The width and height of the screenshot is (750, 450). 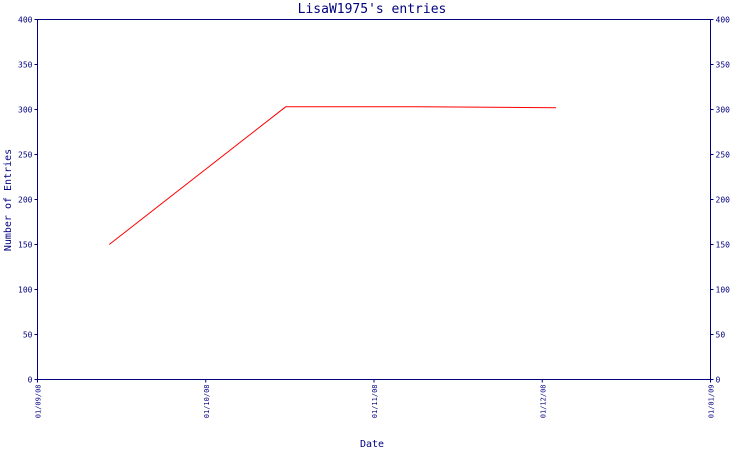 What do you see at coordinates (723, 65) in the screenshot?
I see `y-tick-label-right-7: 350` at bounding box center [723, 65].